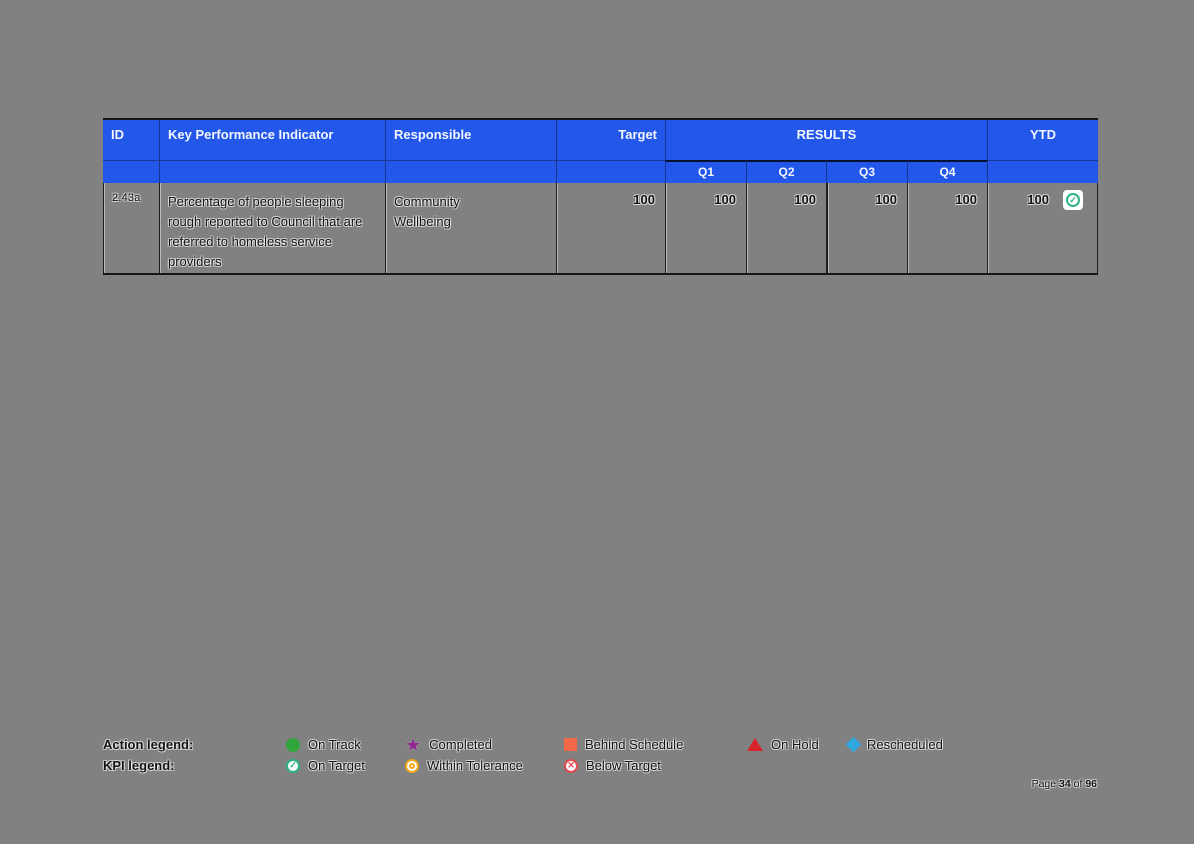 Image resolution: width=1194 pixels, height=844 pixels. I want to click on kpi-row-q1: 100, so click(705, 228).